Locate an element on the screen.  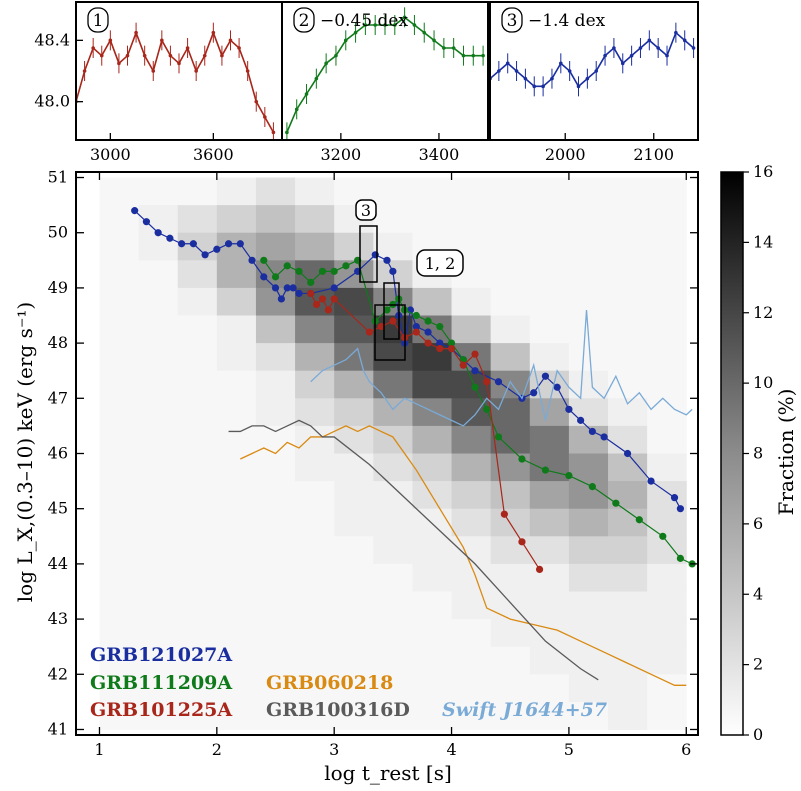
inset-note: −1.4 dex is located at coordinates (567, 21).